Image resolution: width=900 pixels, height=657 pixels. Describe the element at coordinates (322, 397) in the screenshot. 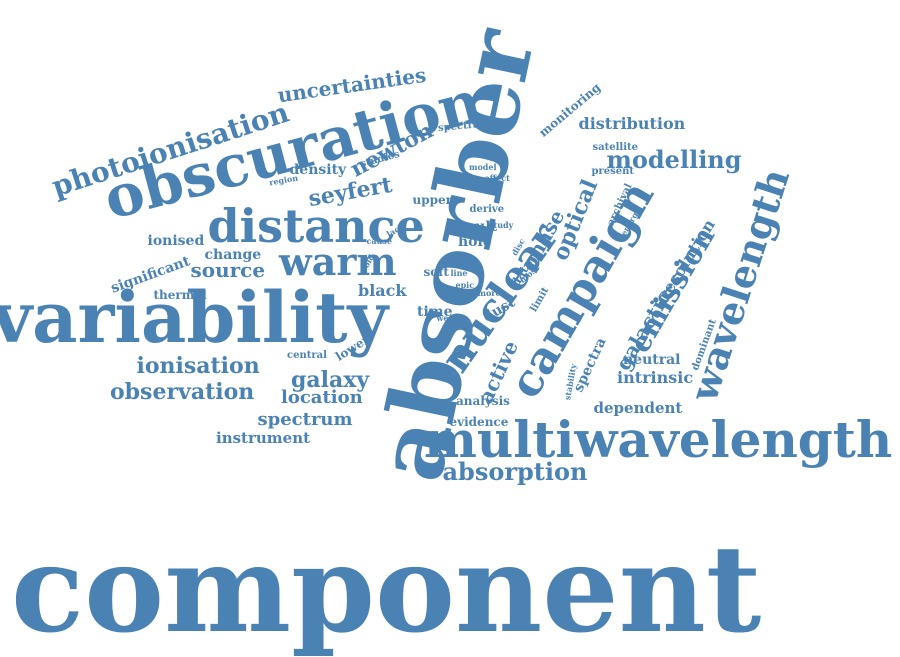

I see `word-location: location` at that location.